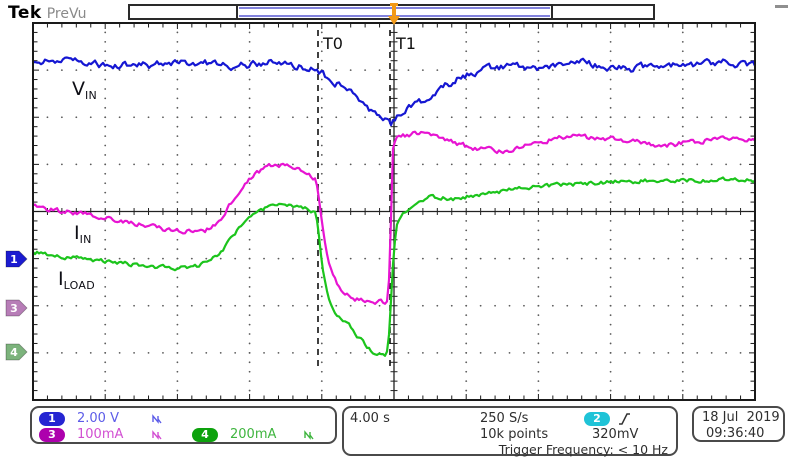 Image resolution: width=790 pixels, height=464 pixels. I want to click on screen-corner-dash, so click(781, 6).